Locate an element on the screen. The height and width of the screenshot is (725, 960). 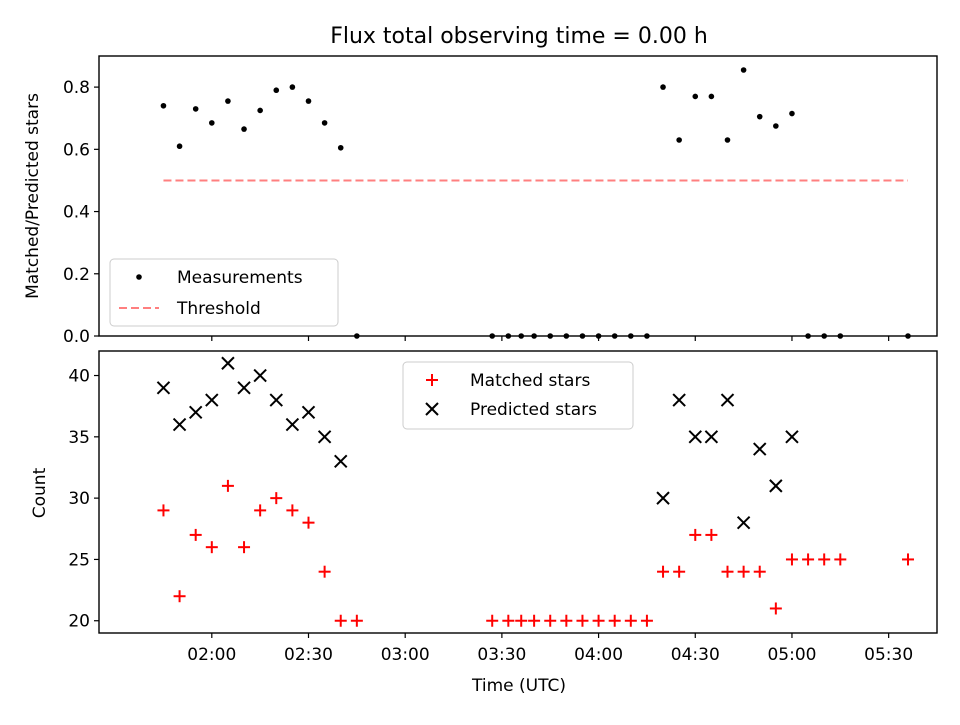
bottom-legend-box is located at coordinates (518, 395).